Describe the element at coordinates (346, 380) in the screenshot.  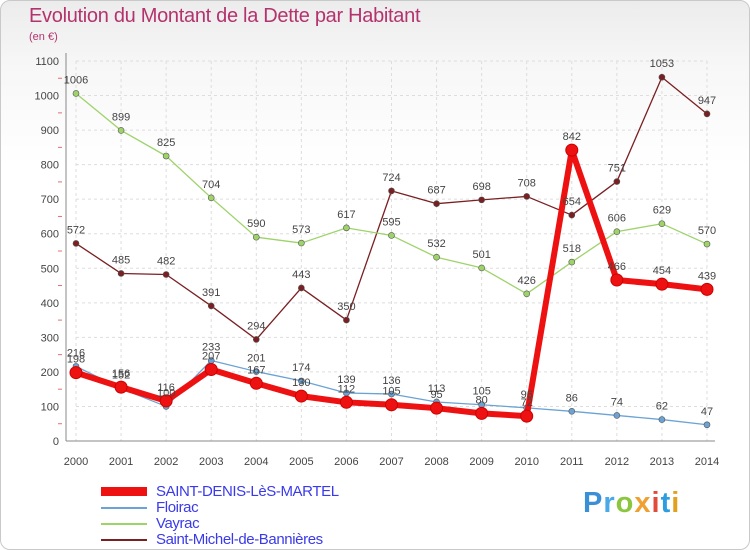
I see `data-label-1: 139` at that location.